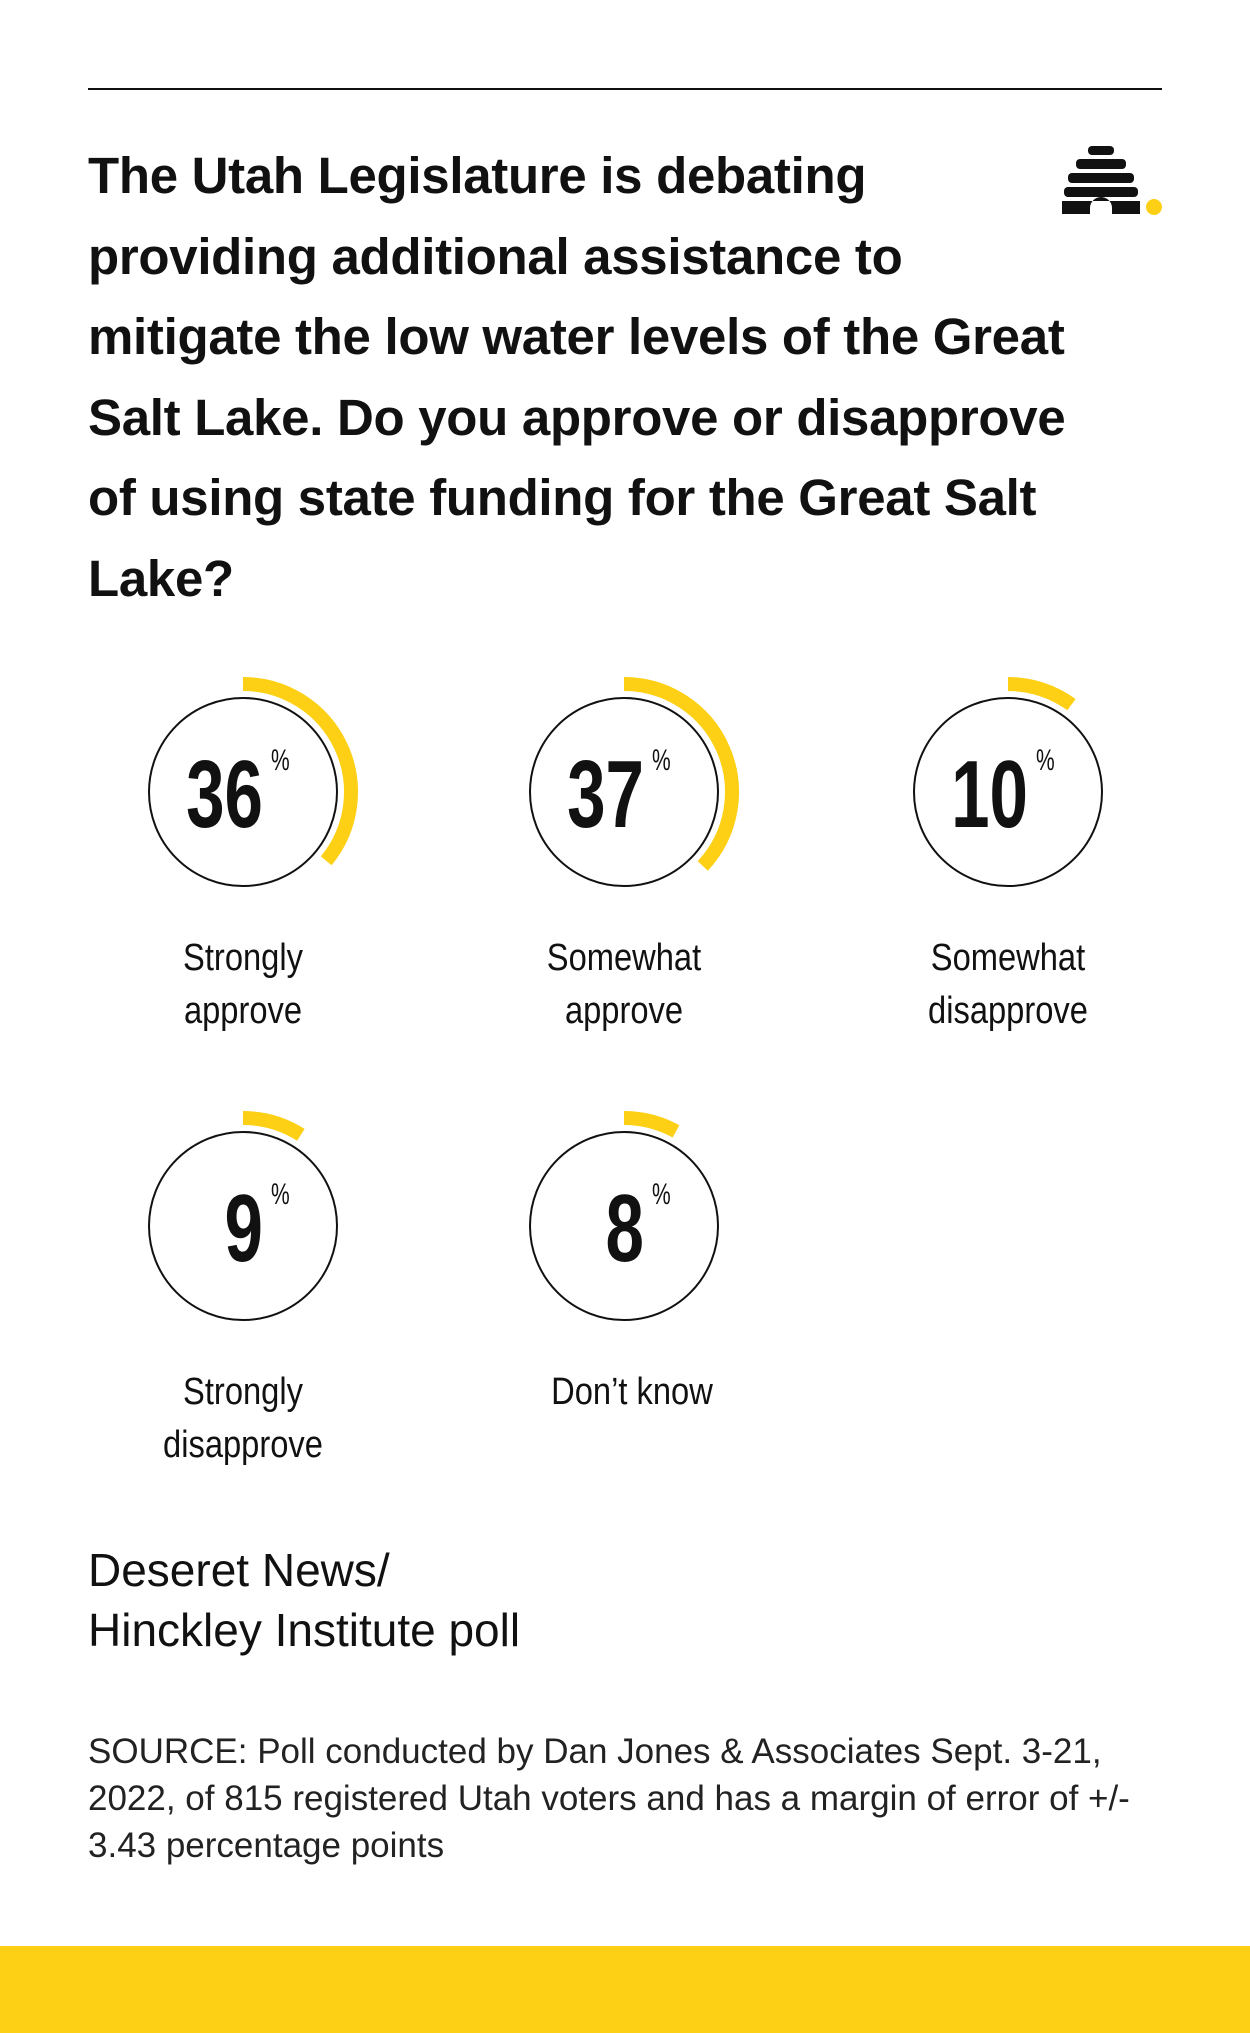  I want to click on value-label: 9, so click(244, 1228).